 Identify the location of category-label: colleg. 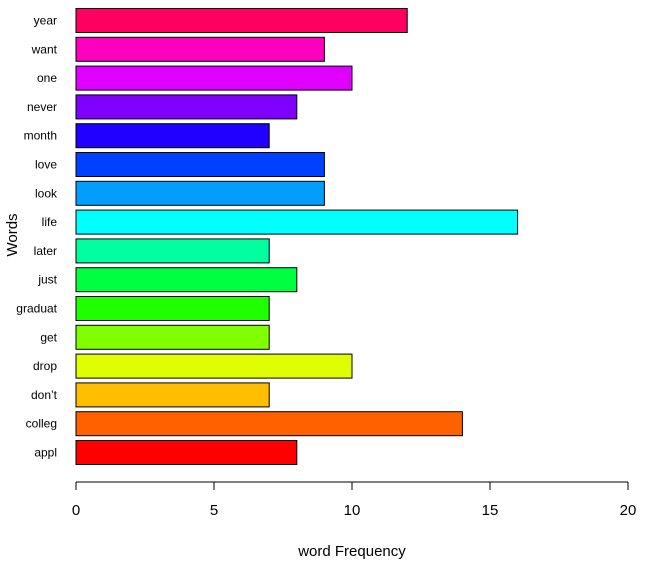
(41, 424).